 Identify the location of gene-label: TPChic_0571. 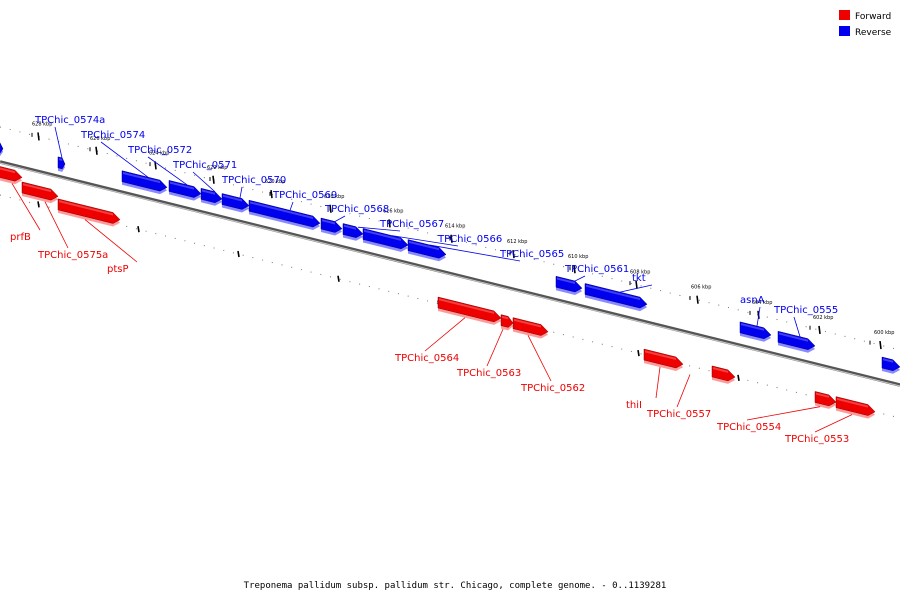
(204, 165).